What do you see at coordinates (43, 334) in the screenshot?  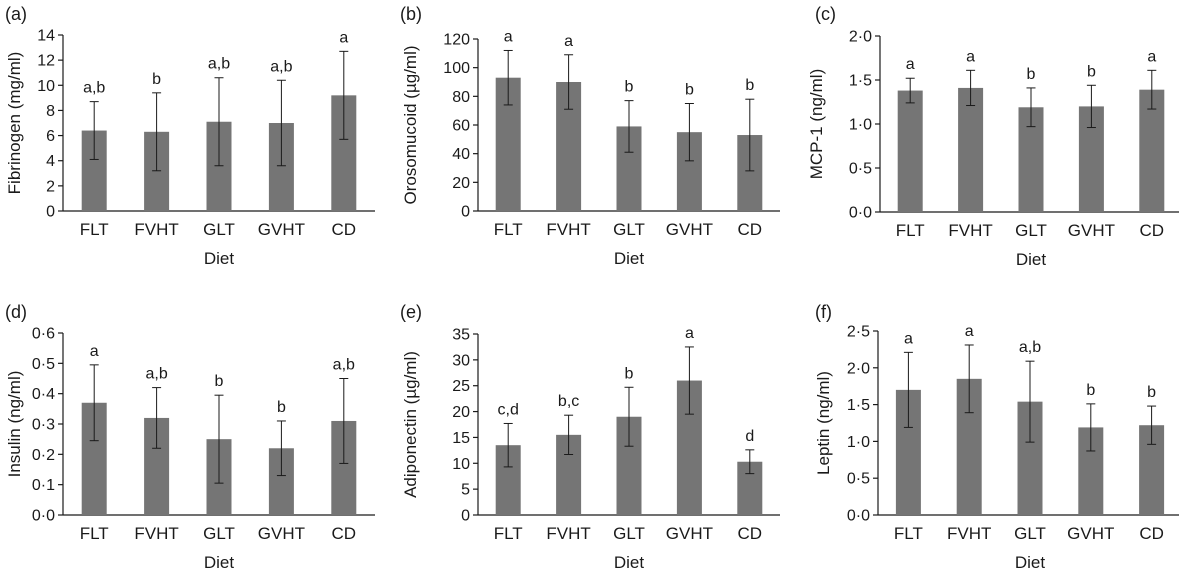 I see `y-tick-label: 0·6` at bounding box center [43, 334].